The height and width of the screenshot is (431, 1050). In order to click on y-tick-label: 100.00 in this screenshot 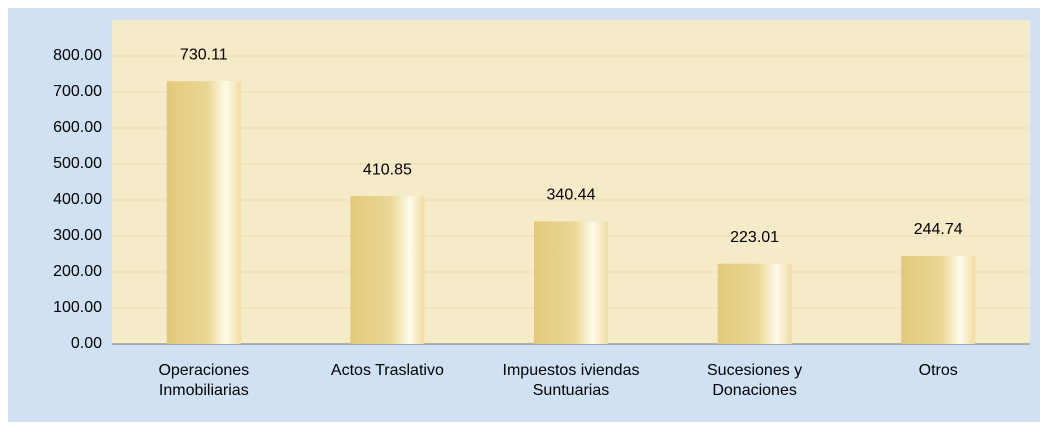, I will do `click(77, 307)`.